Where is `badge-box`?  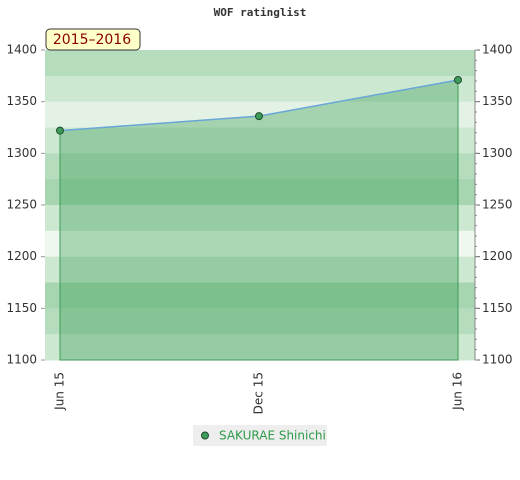
badge-box is located at coordinates (93, 39).